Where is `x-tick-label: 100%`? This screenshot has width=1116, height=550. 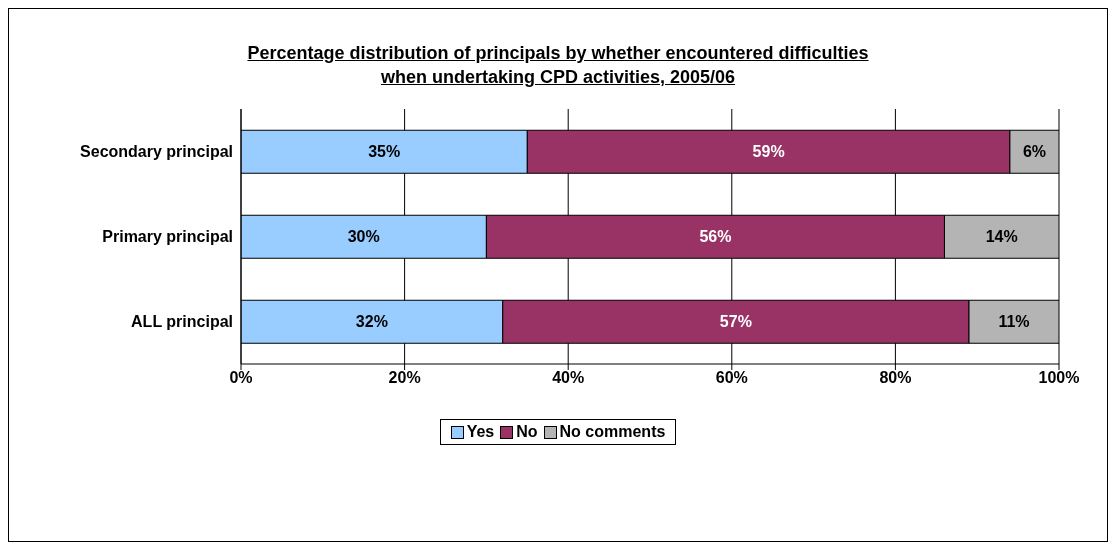 x-tick-label: 100% is located at coordinates (1059, 378).